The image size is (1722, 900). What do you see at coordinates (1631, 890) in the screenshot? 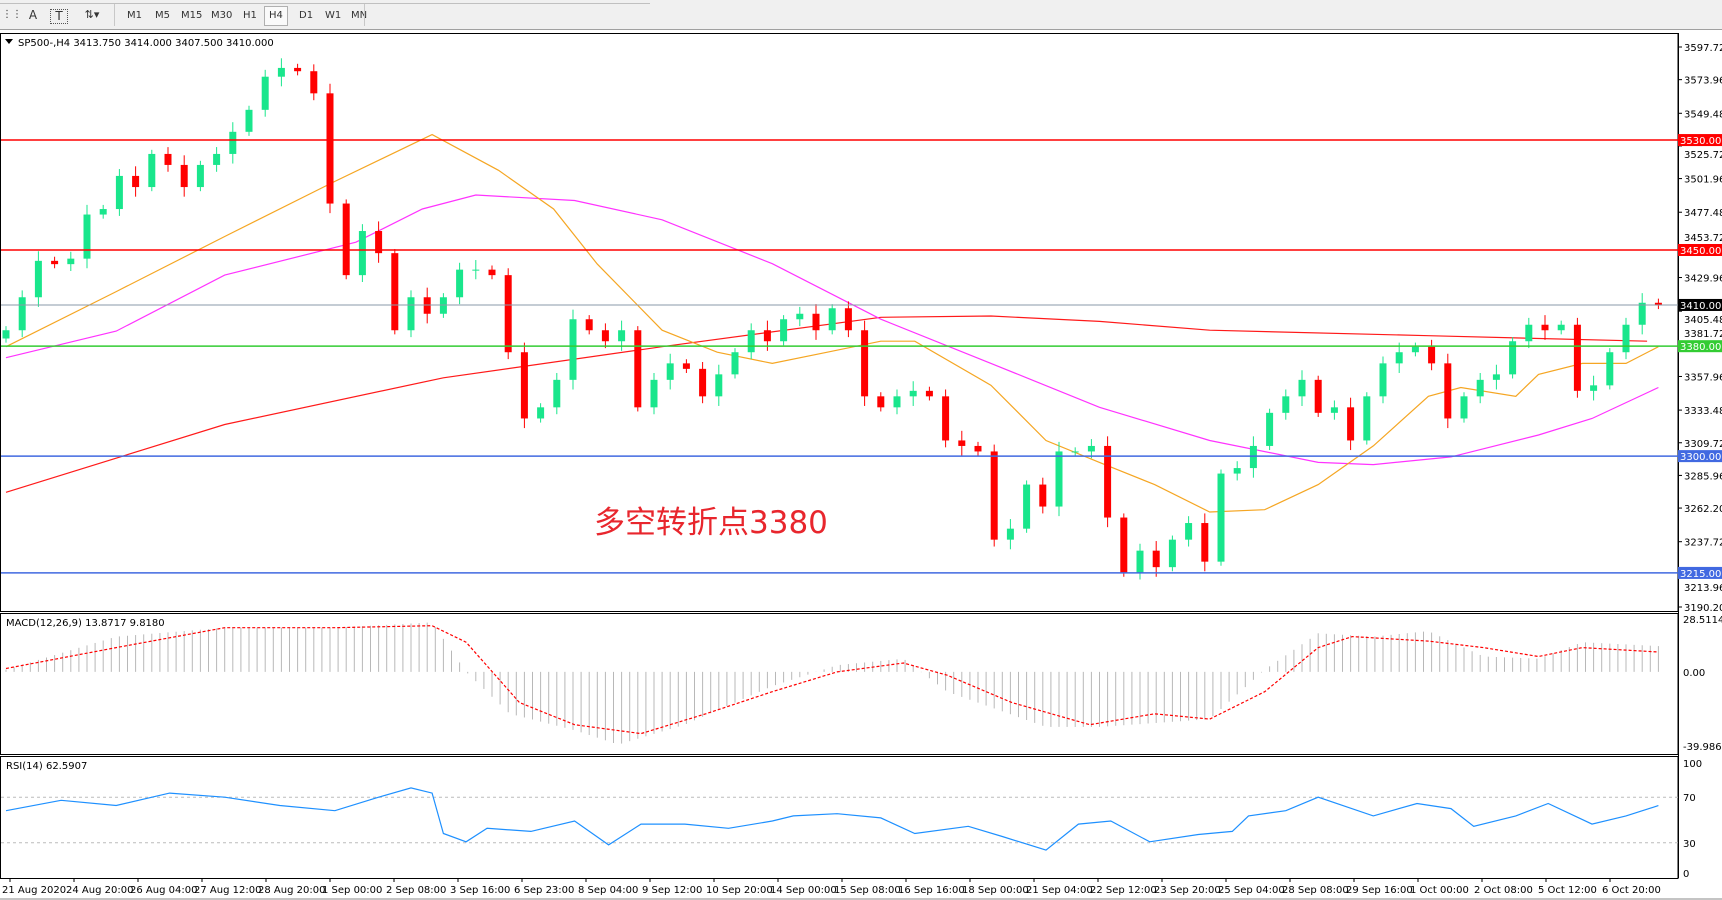
I see `x-tick-label: 6 Oct 20:00` at bounding box center [1631, 890].